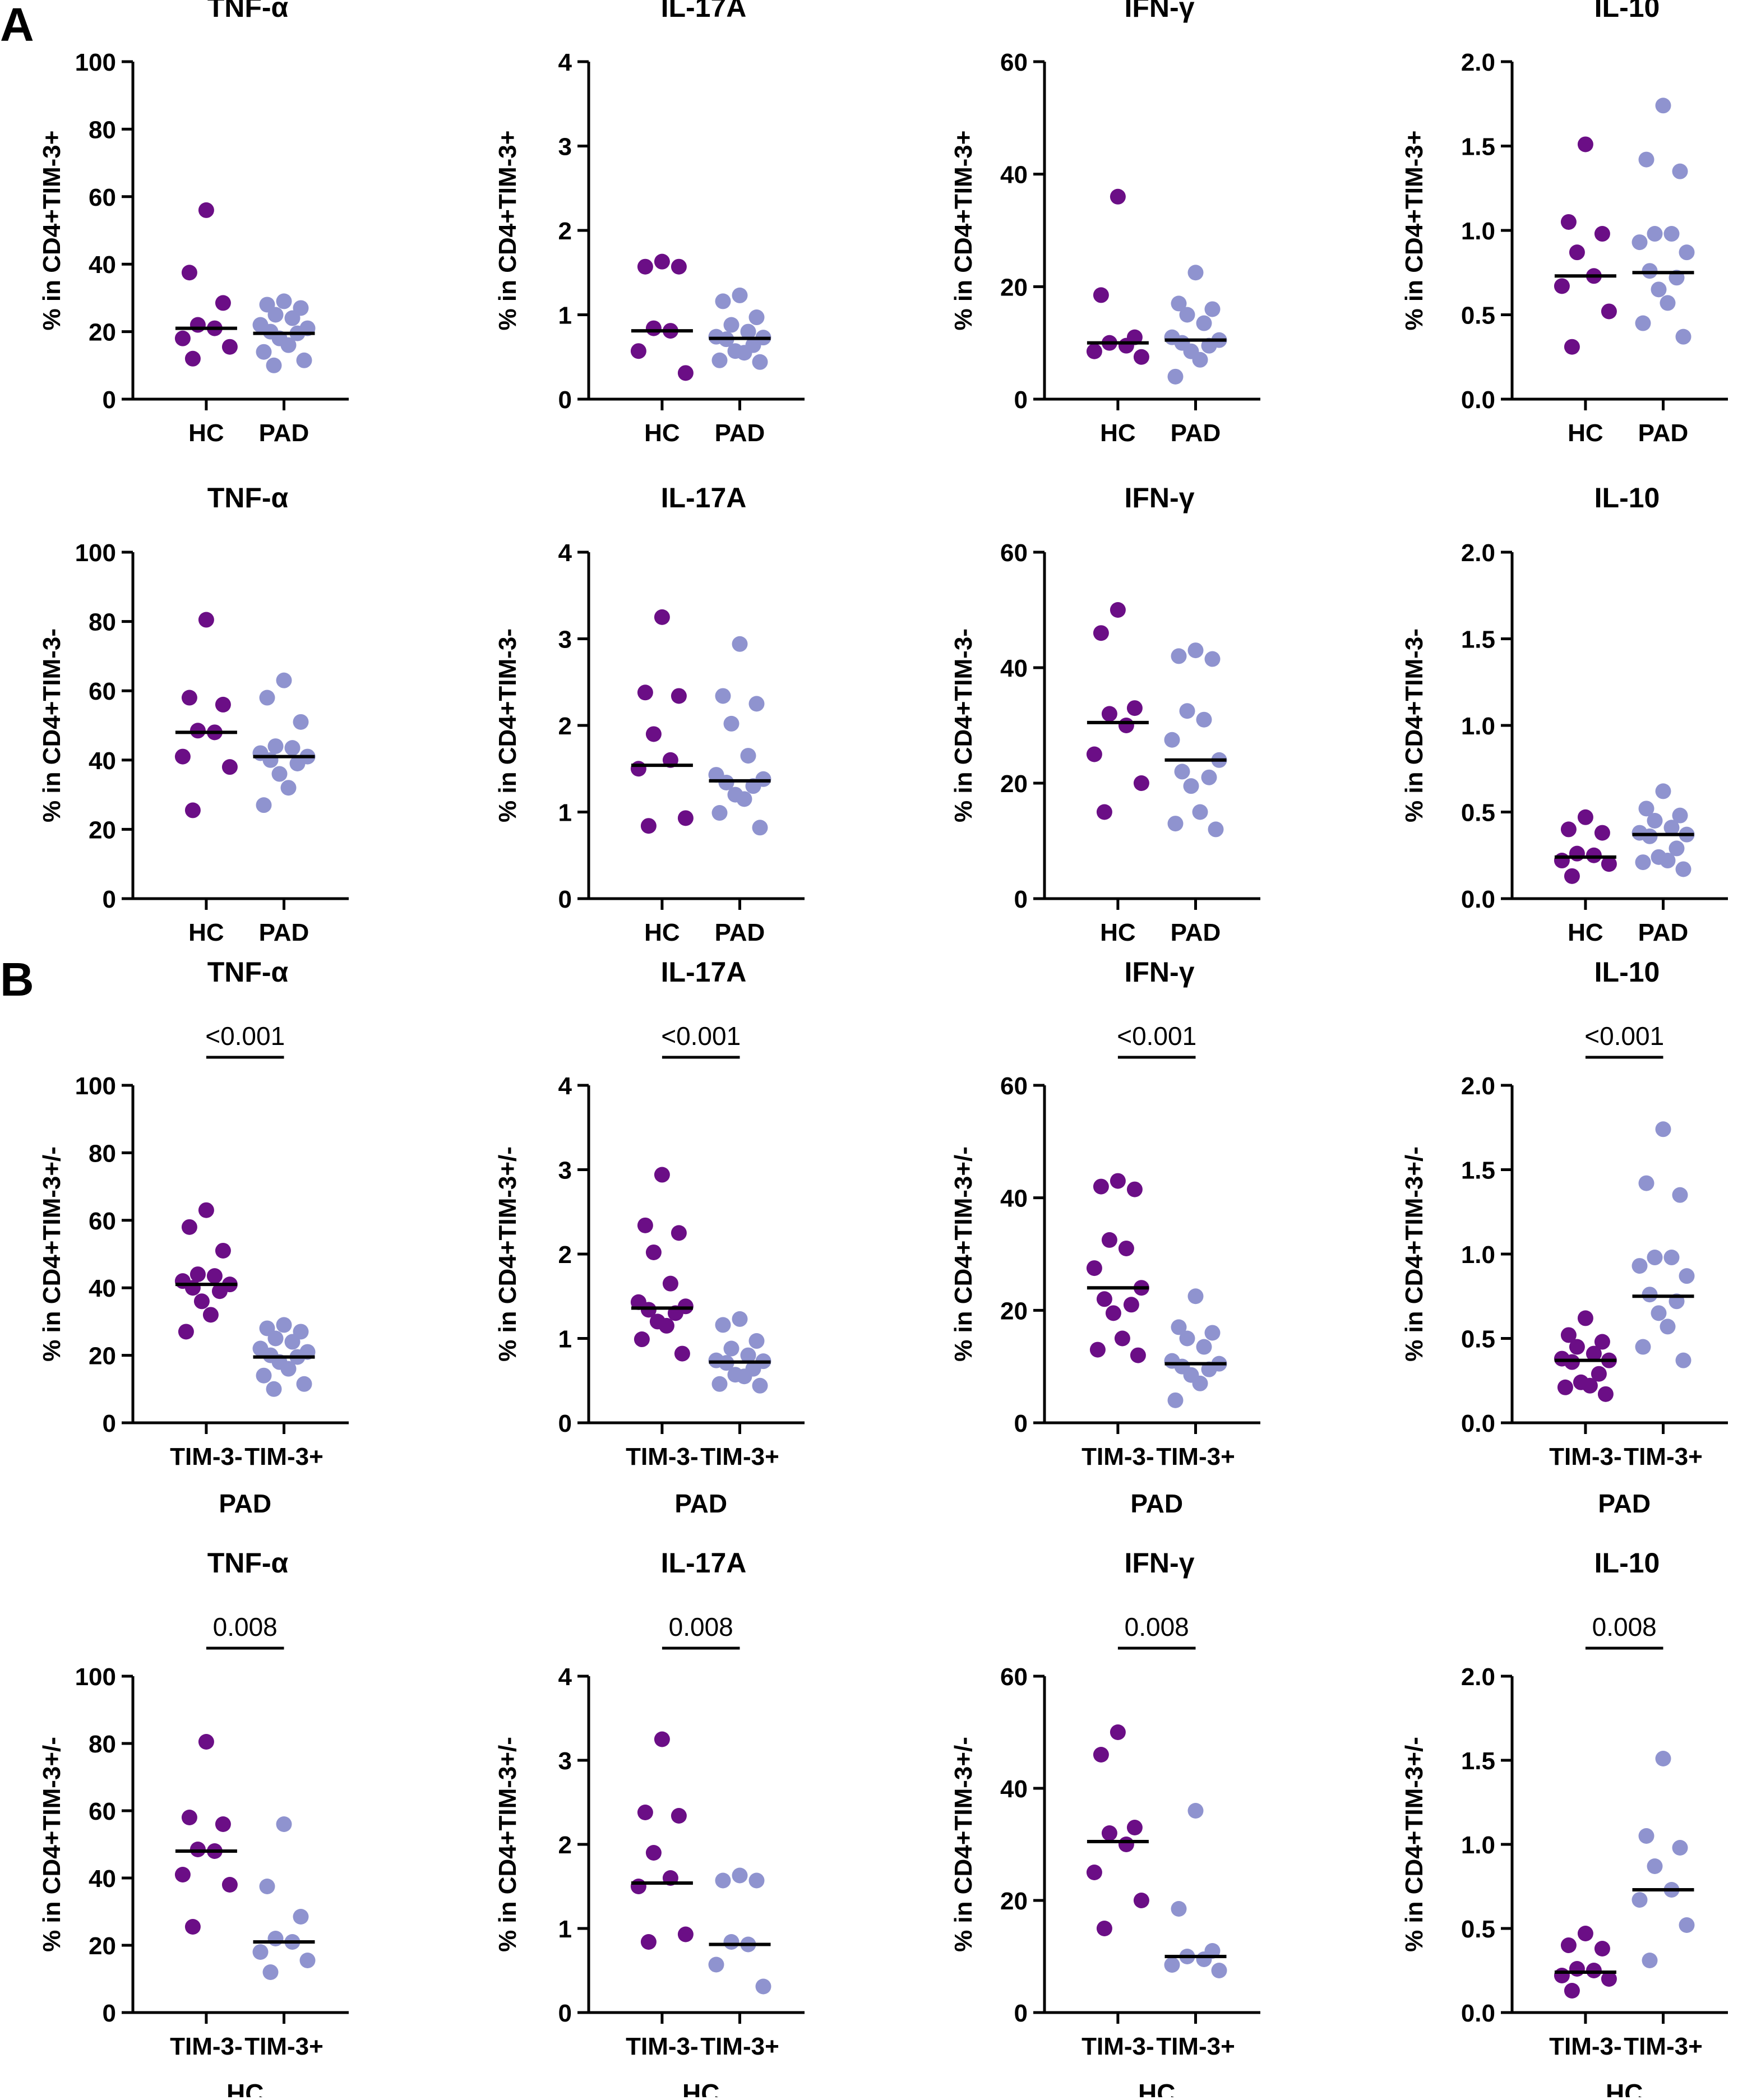 The height and width of the screenshot is (2100, 1747). I want to click on y-tick-label: 3, so click(565, 640).